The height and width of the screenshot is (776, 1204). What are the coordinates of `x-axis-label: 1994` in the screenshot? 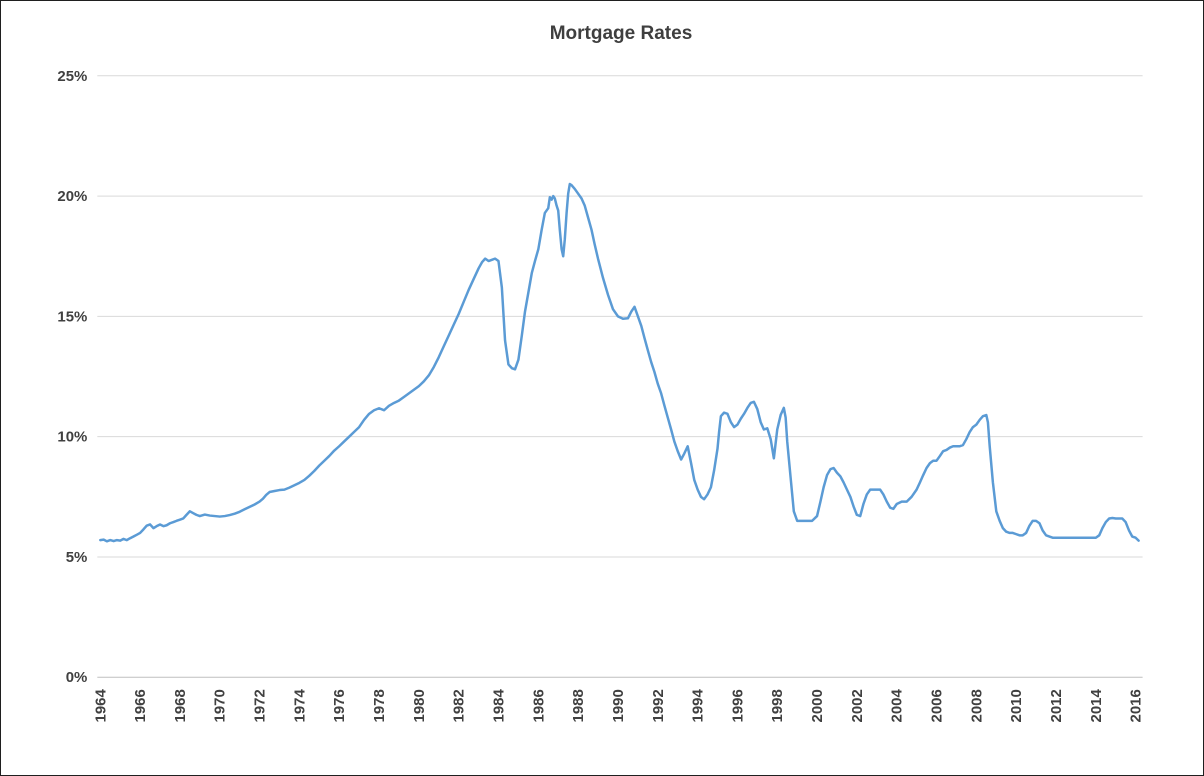 It's located at (698, 706).